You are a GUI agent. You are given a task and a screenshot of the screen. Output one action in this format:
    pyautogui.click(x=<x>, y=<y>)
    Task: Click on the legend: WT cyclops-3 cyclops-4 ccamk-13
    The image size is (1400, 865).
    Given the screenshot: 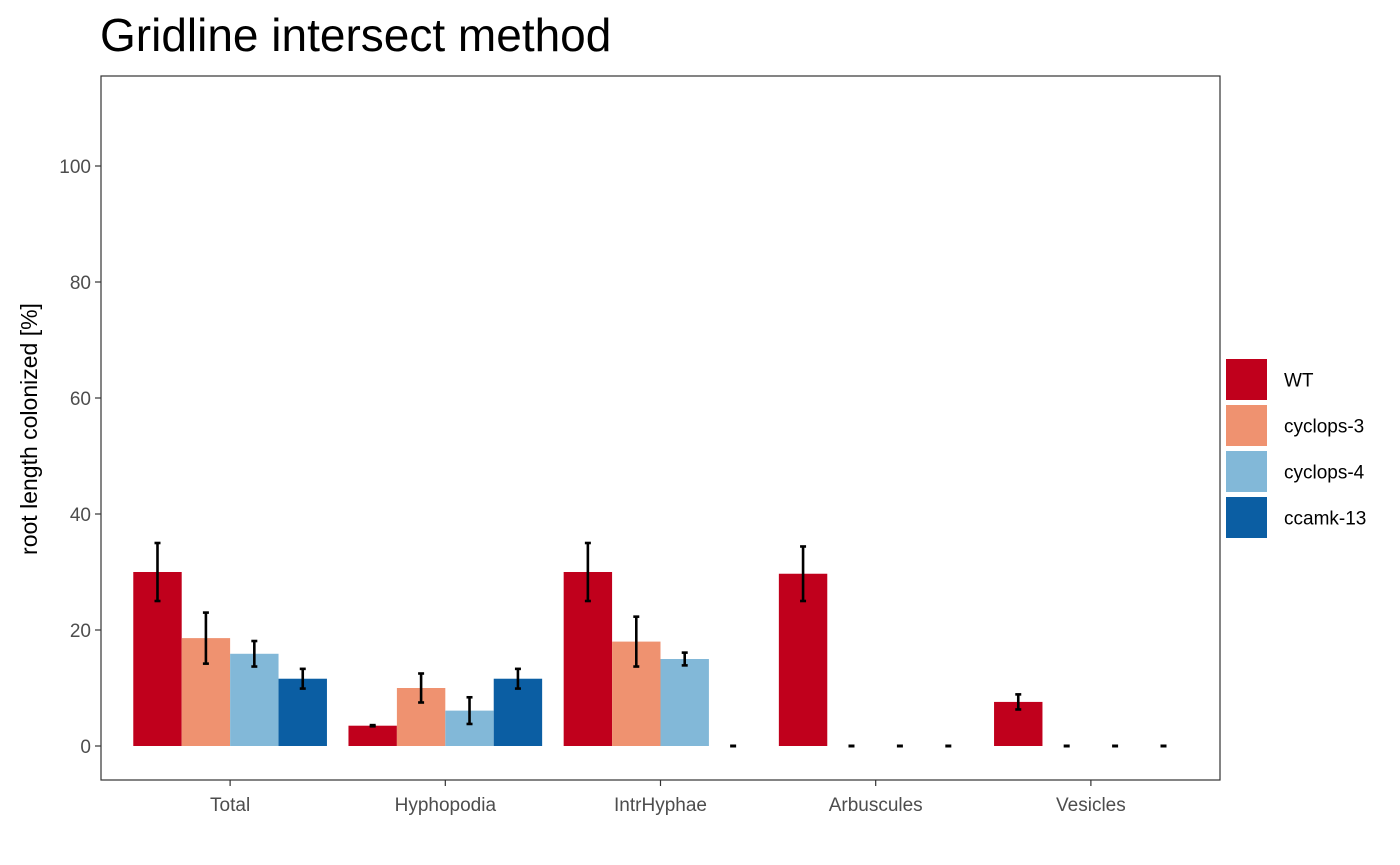 What is the action you would take?
    pyautogui.click(x=1296, y=448)
    